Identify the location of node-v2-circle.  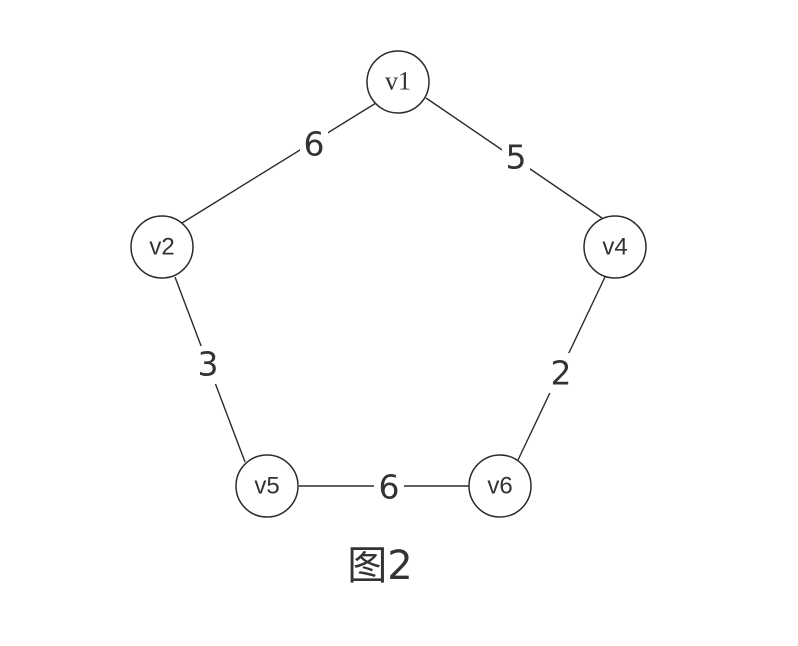
(162, 247).